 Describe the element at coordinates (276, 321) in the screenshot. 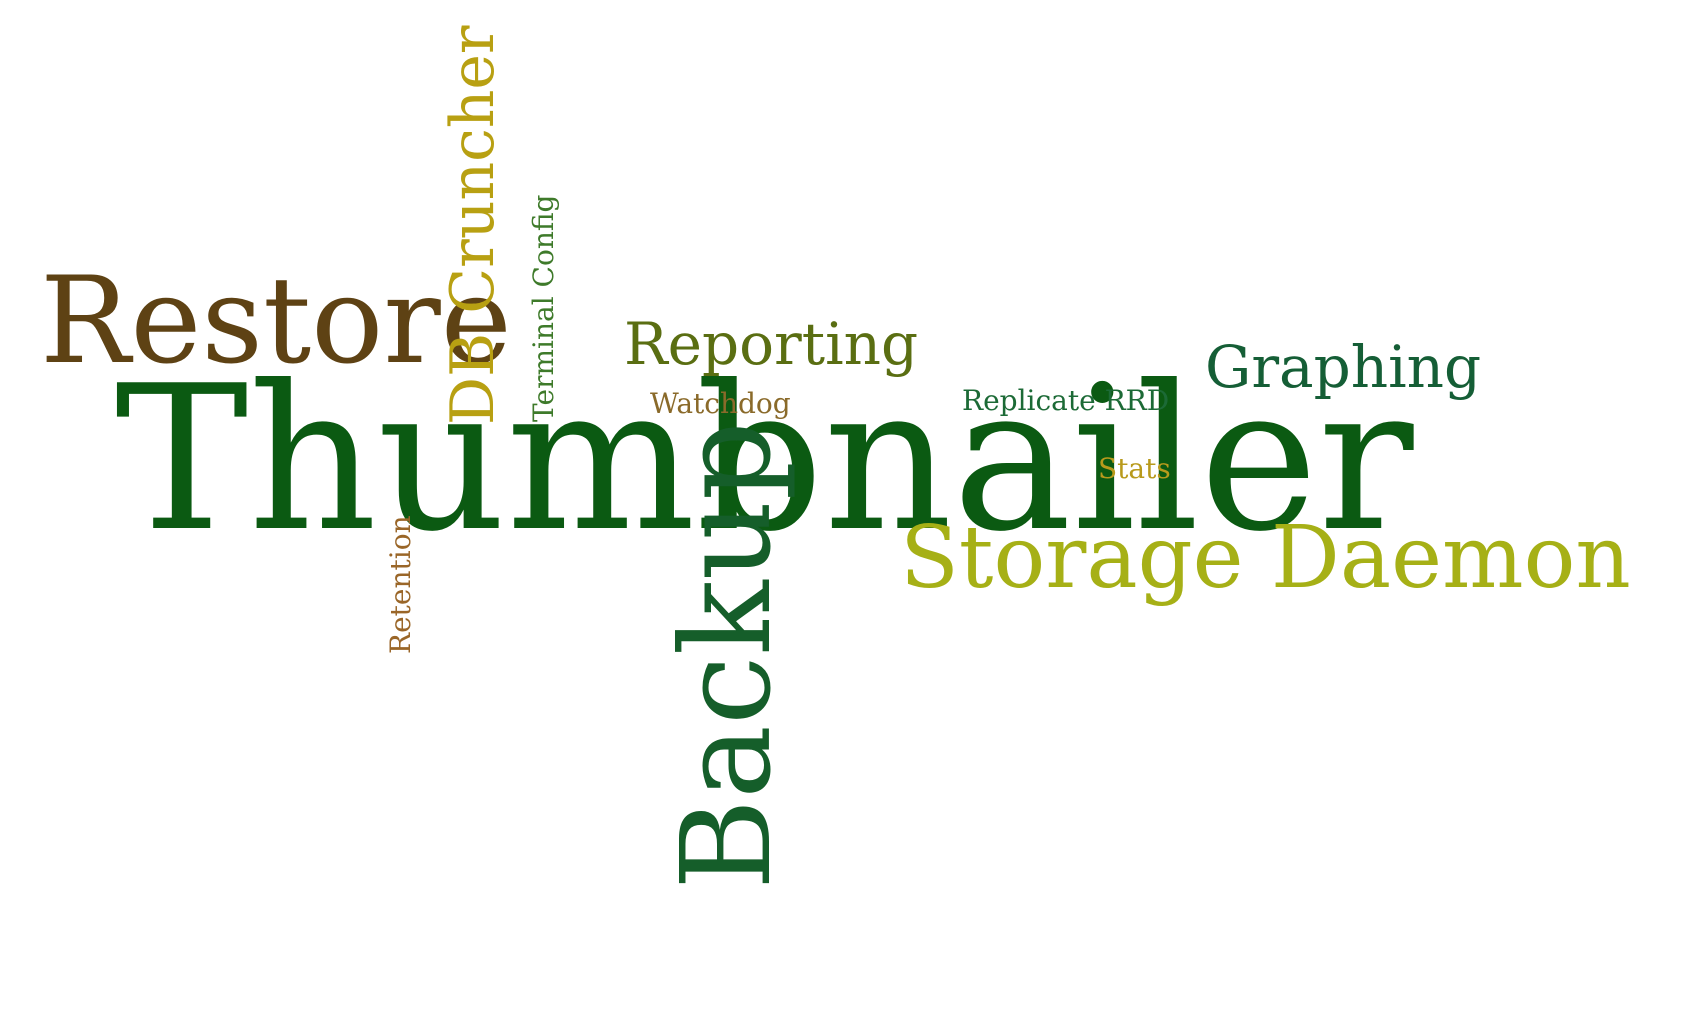

I see `word-restore: Restore` at that location.